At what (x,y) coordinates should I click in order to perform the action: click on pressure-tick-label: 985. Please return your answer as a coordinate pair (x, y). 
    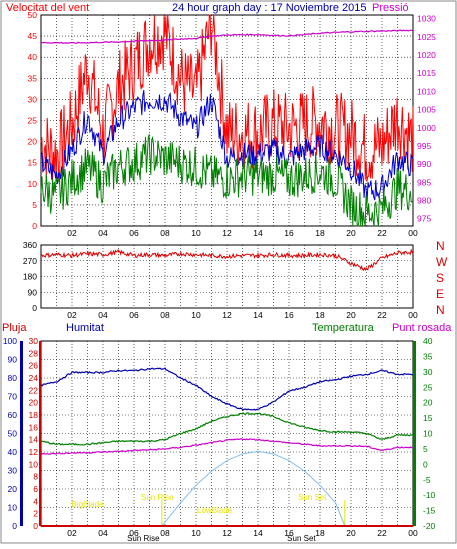
    Looking at the image, I should click on (424, 182).